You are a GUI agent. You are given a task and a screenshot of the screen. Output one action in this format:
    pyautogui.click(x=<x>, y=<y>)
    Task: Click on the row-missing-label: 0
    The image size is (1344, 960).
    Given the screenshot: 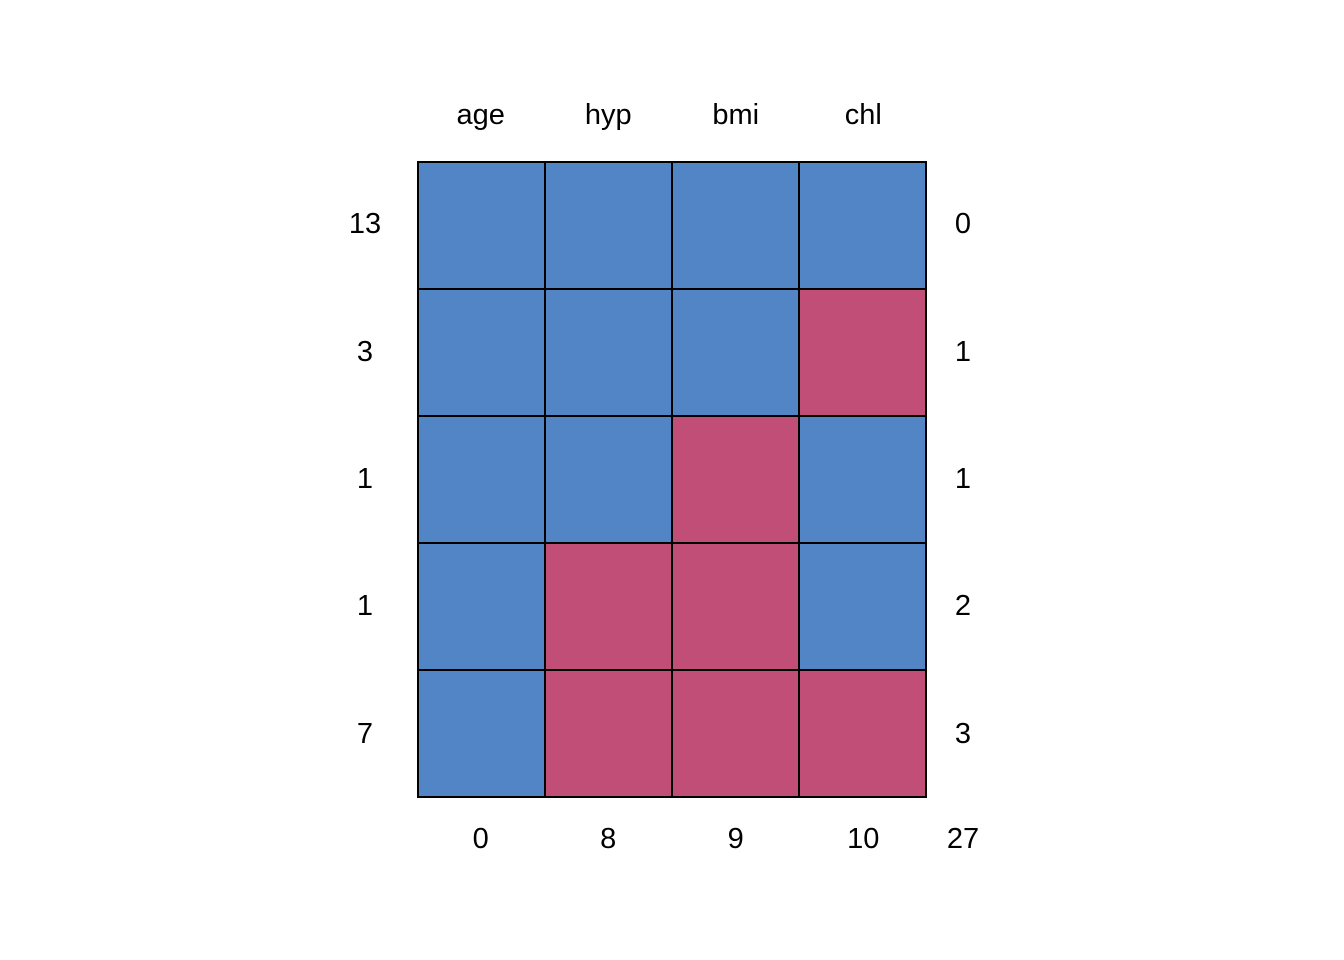 What is the action you would take?
    pyautogui.click(x=963, y=224)
    